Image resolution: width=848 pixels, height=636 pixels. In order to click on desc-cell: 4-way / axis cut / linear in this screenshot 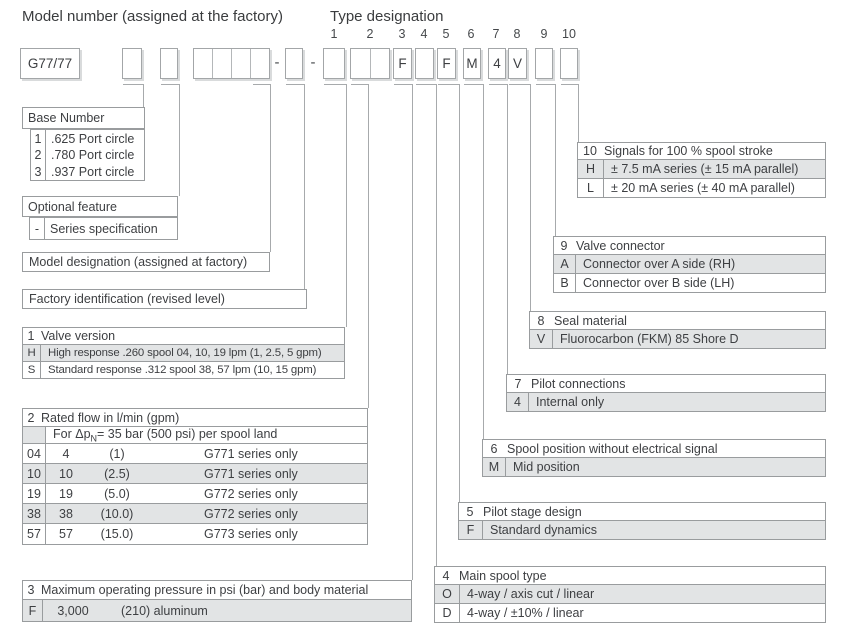, I will do `click(531, 594)`.